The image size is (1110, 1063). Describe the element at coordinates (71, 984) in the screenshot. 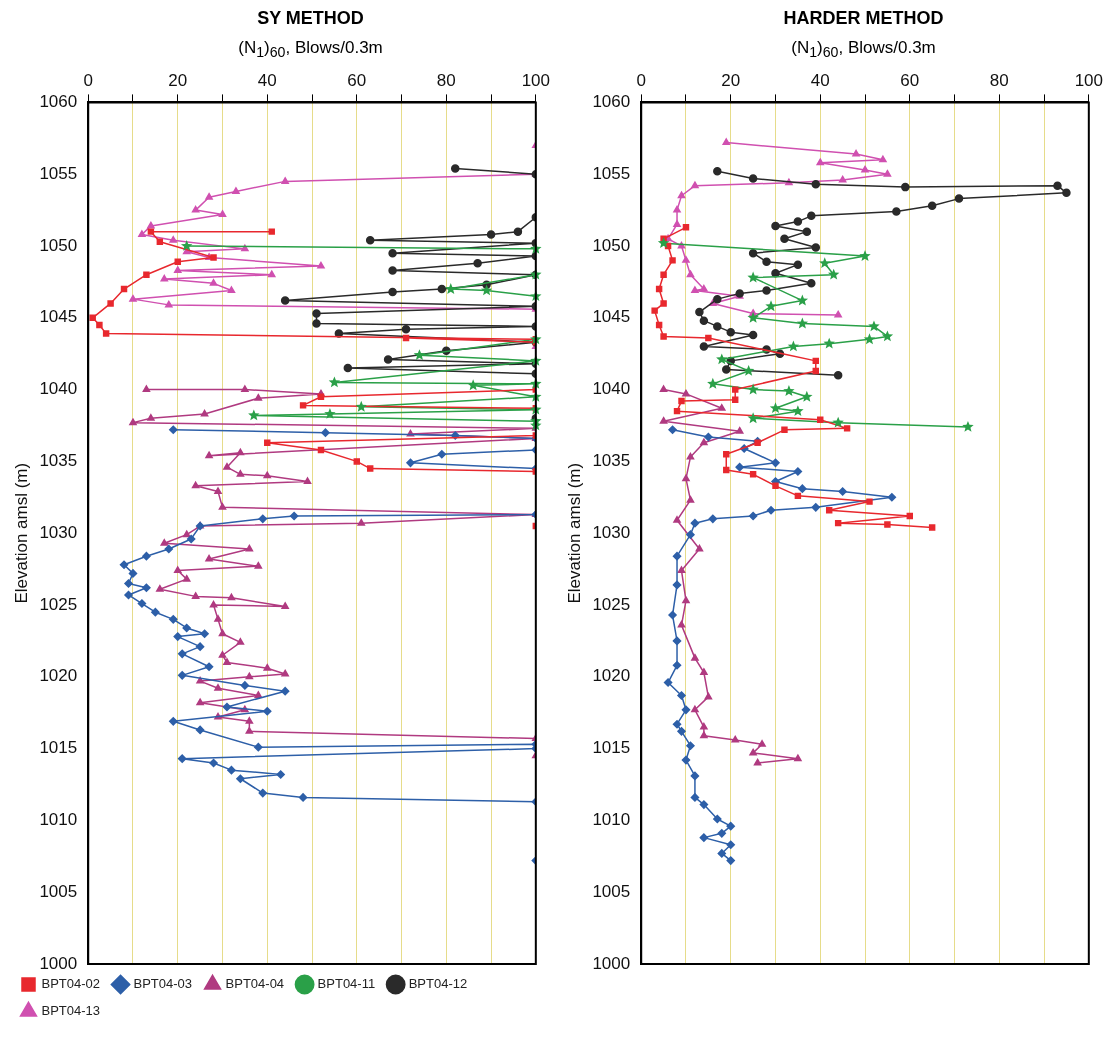

I see `legend-label: BPT04-02` at that location.